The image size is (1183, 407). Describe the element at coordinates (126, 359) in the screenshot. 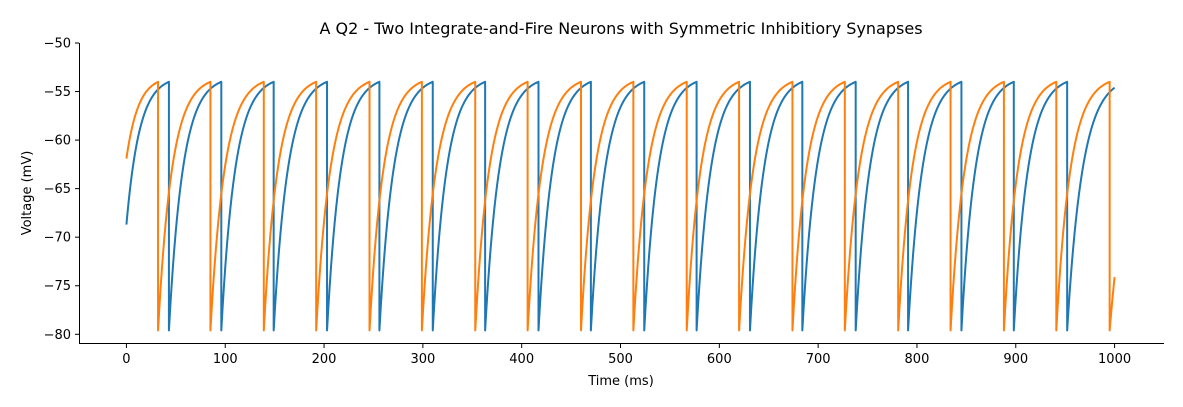

I see `x-tick-label: 0` at that location.